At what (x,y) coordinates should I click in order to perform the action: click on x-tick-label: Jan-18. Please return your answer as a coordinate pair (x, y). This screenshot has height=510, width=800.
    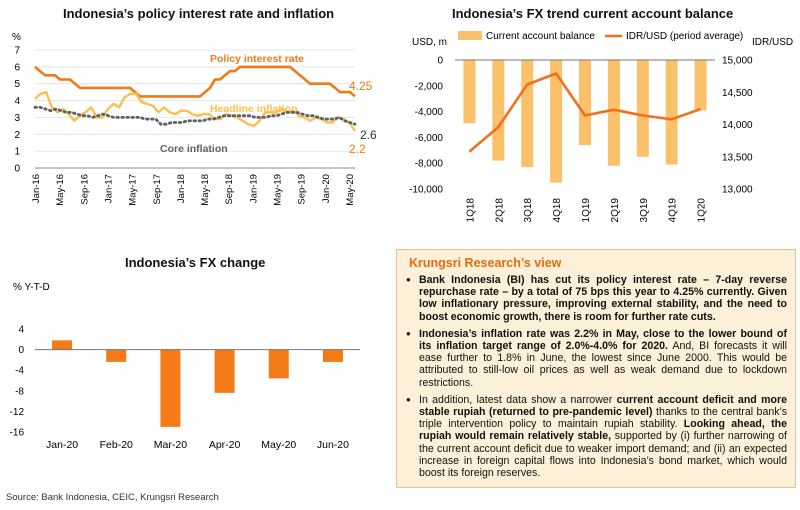
    Looking at the image, I should click on (181, 188).